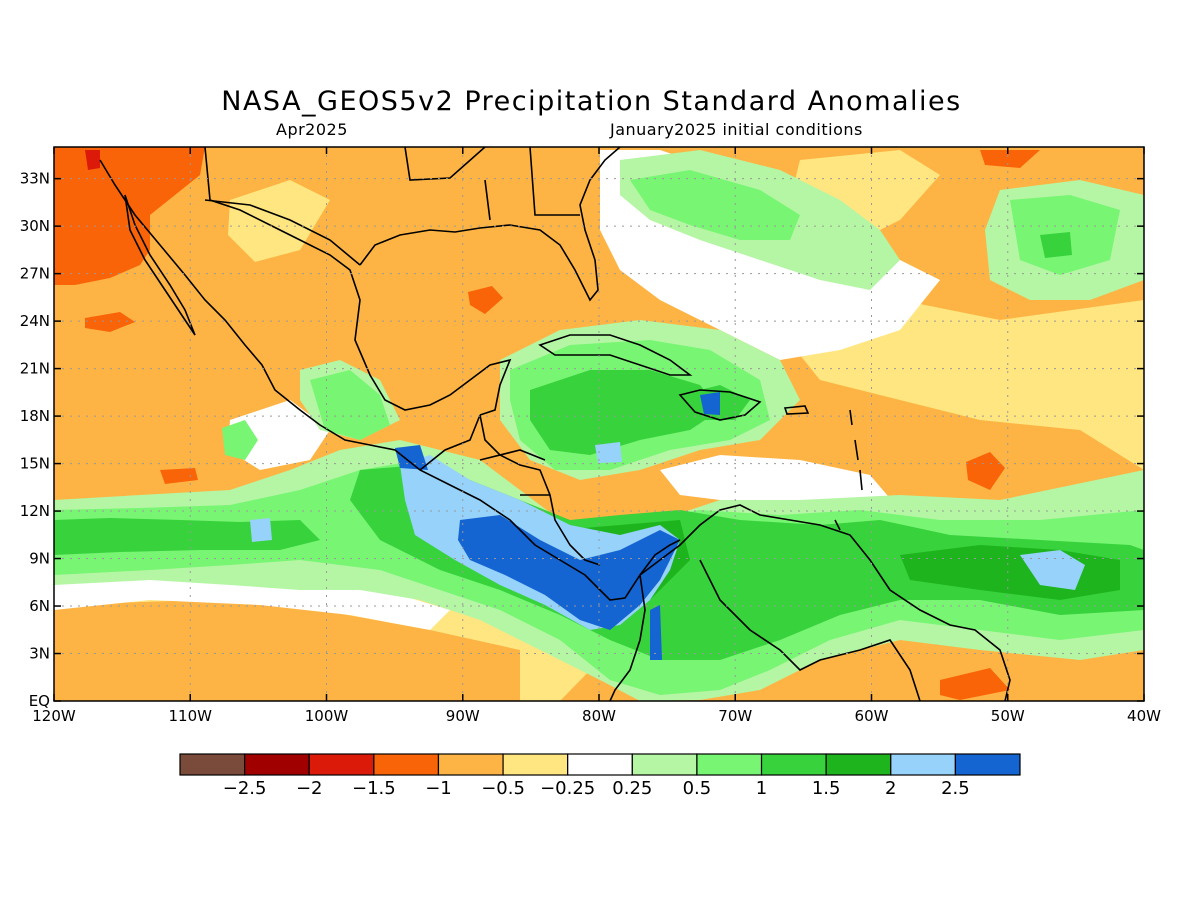  What do you see at coordinates (596, 788) in the screenshot?
I see `colorbar-labels: −2.5 −2 −1.5 −1 −0.5 −0.25 0.25 0.5 1 1.5 2 2.5` at bounding box center [596, 788].